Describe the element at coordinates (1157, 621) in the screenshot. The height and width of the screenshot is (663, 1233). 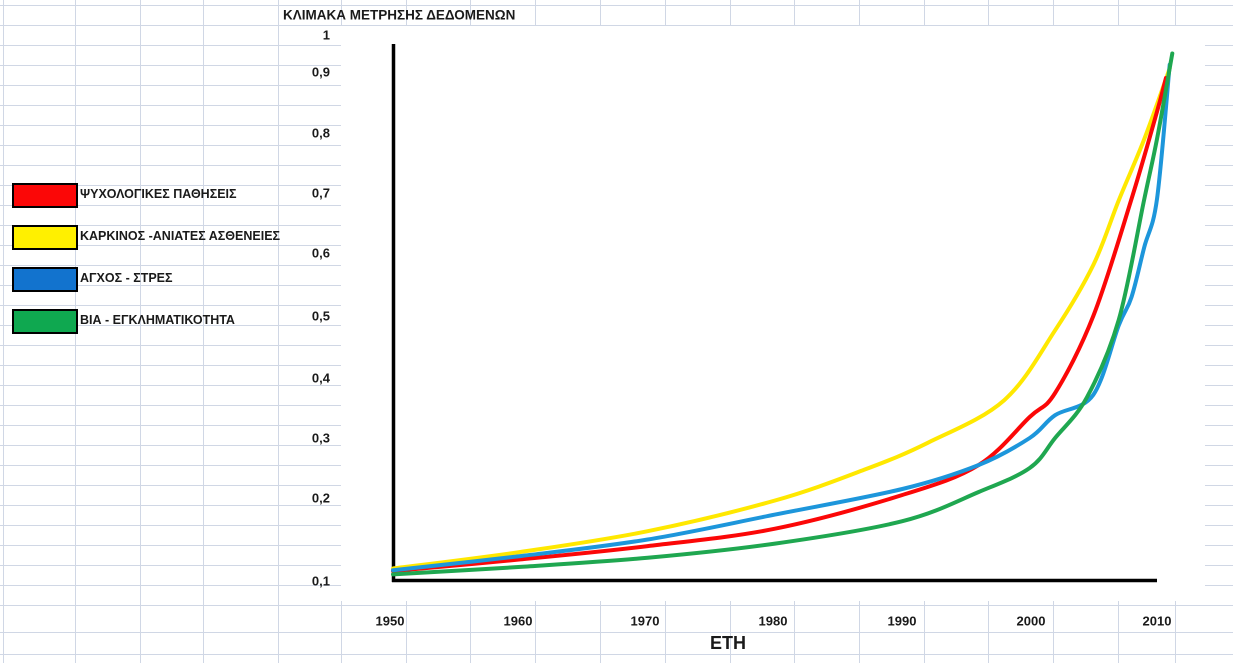
I see `x-tick-label: 2010` at that location.